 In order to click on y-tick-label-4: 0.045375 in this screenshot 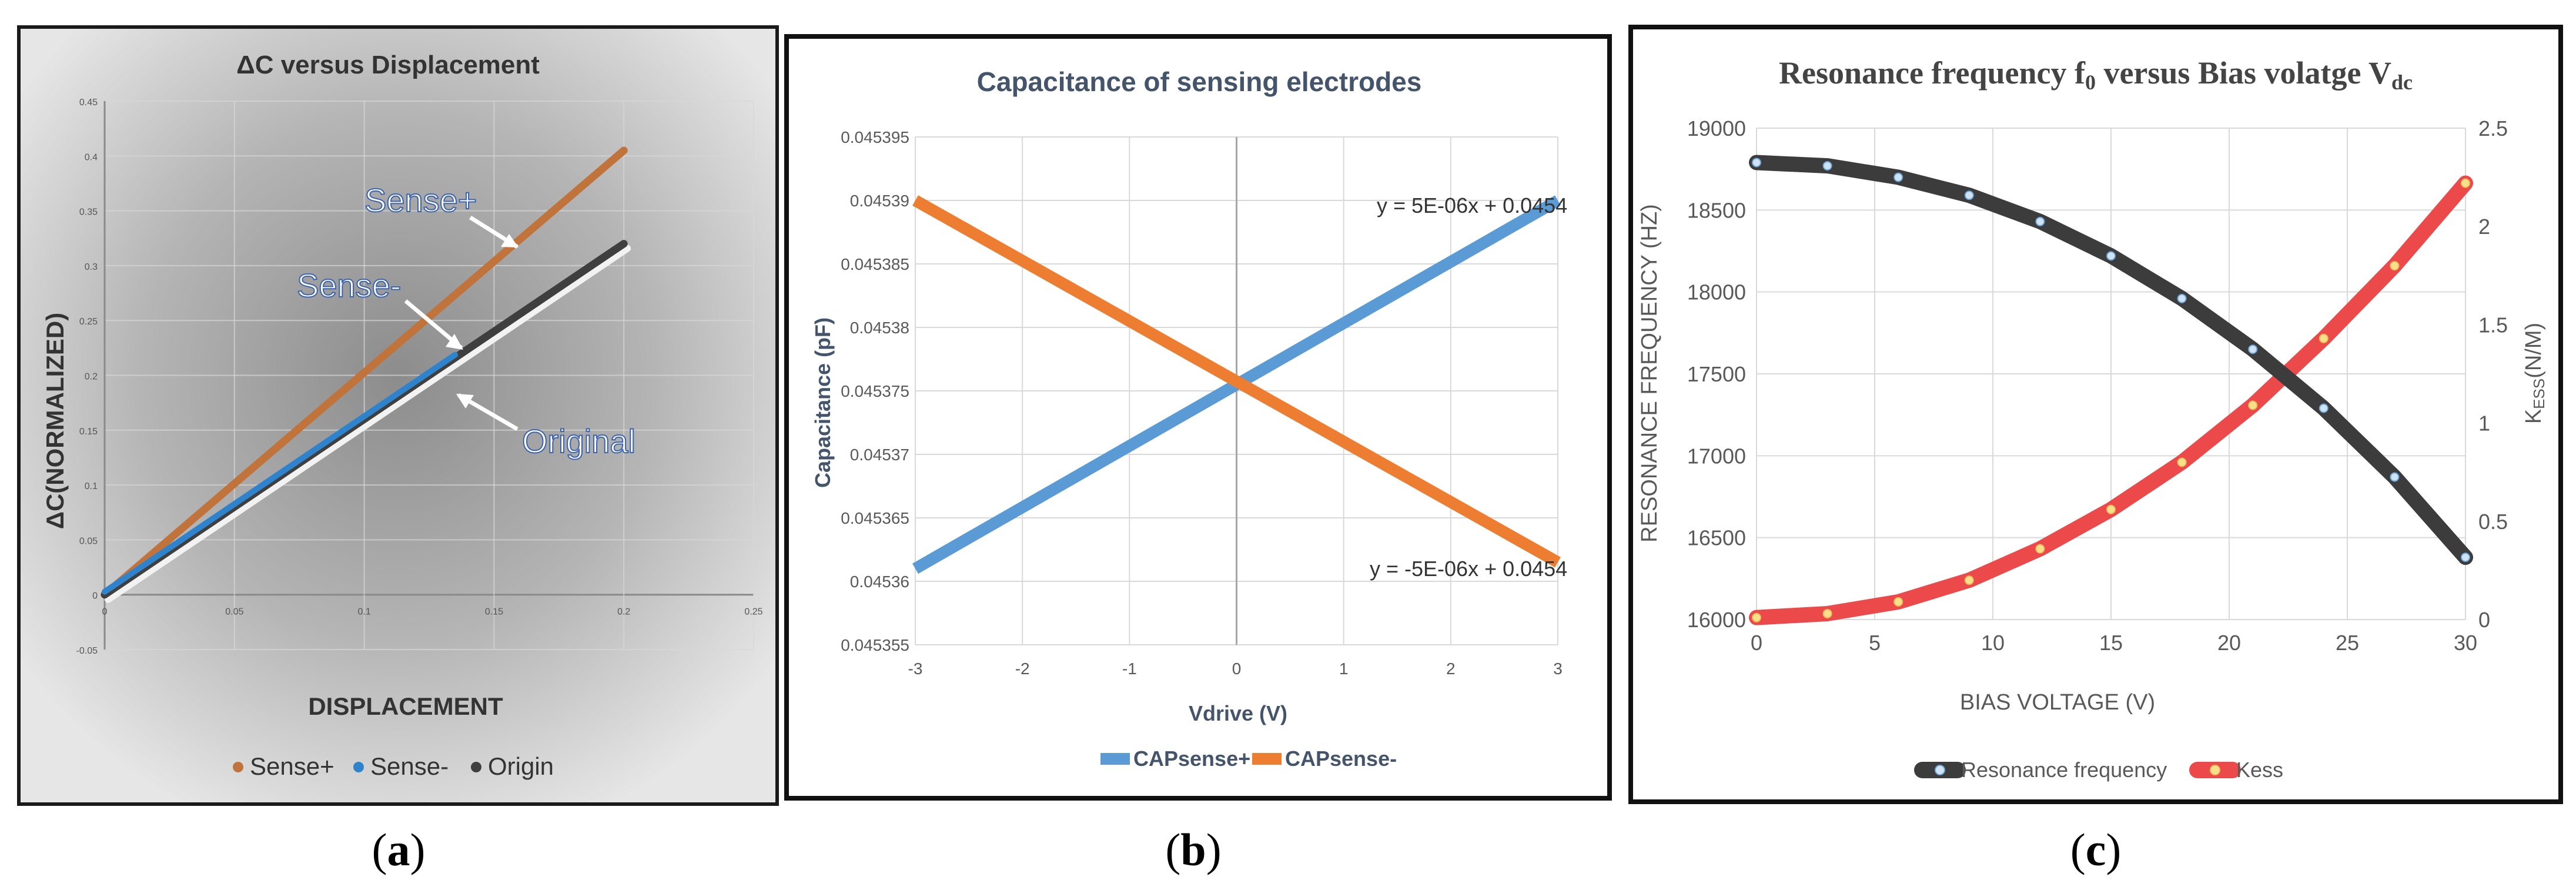, I will do `click(875, 391)`.